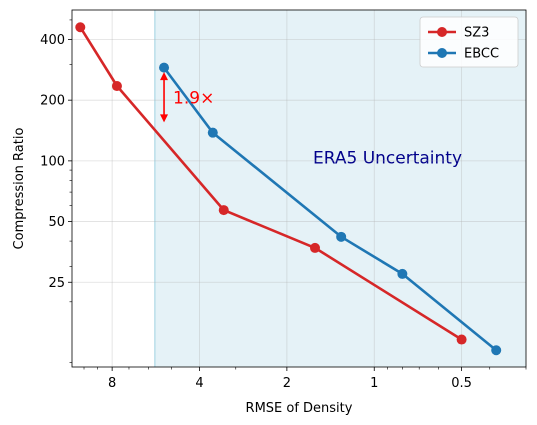 The width and height of the screenshot is (537, 425). I want to click on y-tick-label: 50, so click(56, 222).